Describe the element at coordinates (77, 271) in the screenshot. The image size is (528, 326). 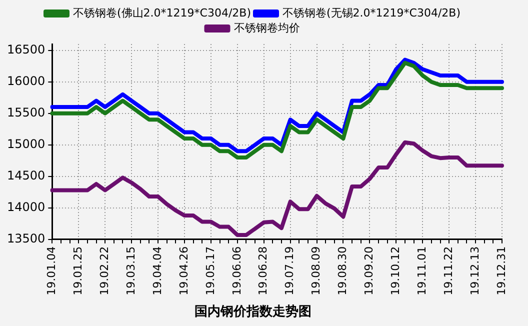
I see `x-tick-label: 19.01.25` at that location.